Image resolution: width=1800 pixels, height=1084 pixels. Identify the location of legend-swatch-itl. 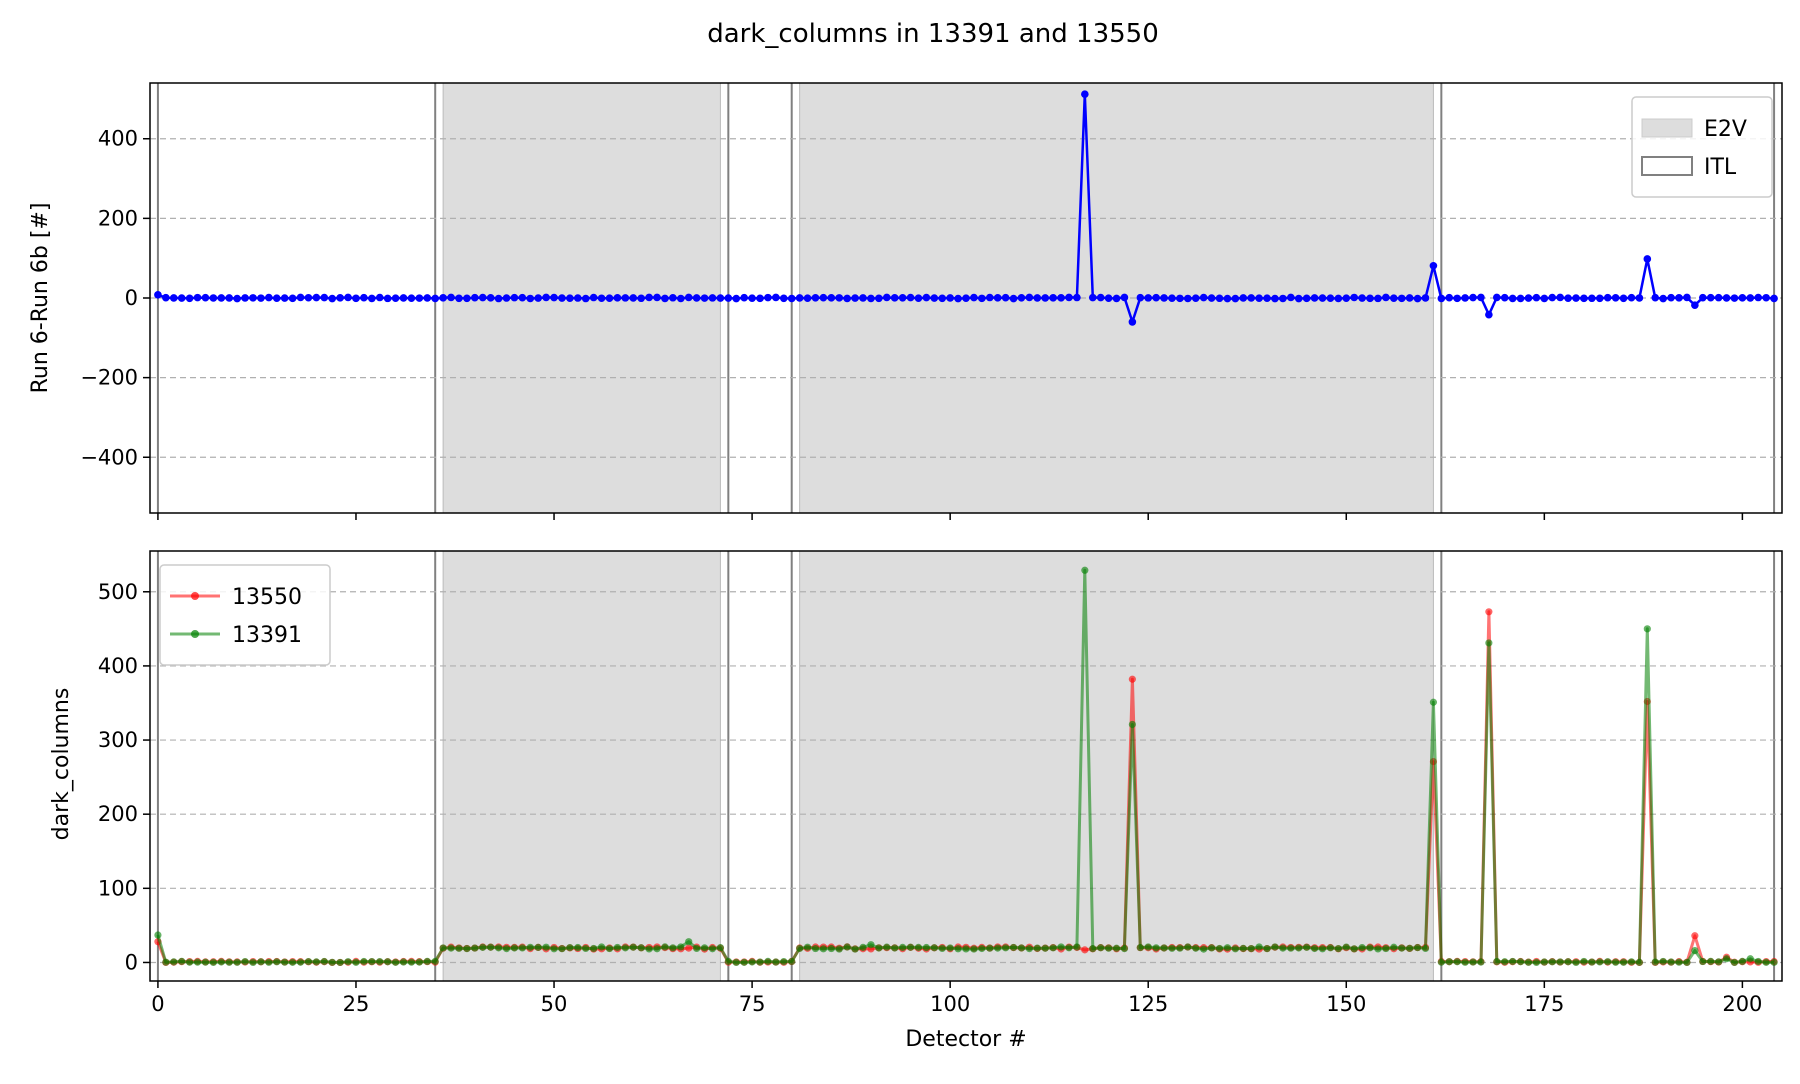
(1667, 166).